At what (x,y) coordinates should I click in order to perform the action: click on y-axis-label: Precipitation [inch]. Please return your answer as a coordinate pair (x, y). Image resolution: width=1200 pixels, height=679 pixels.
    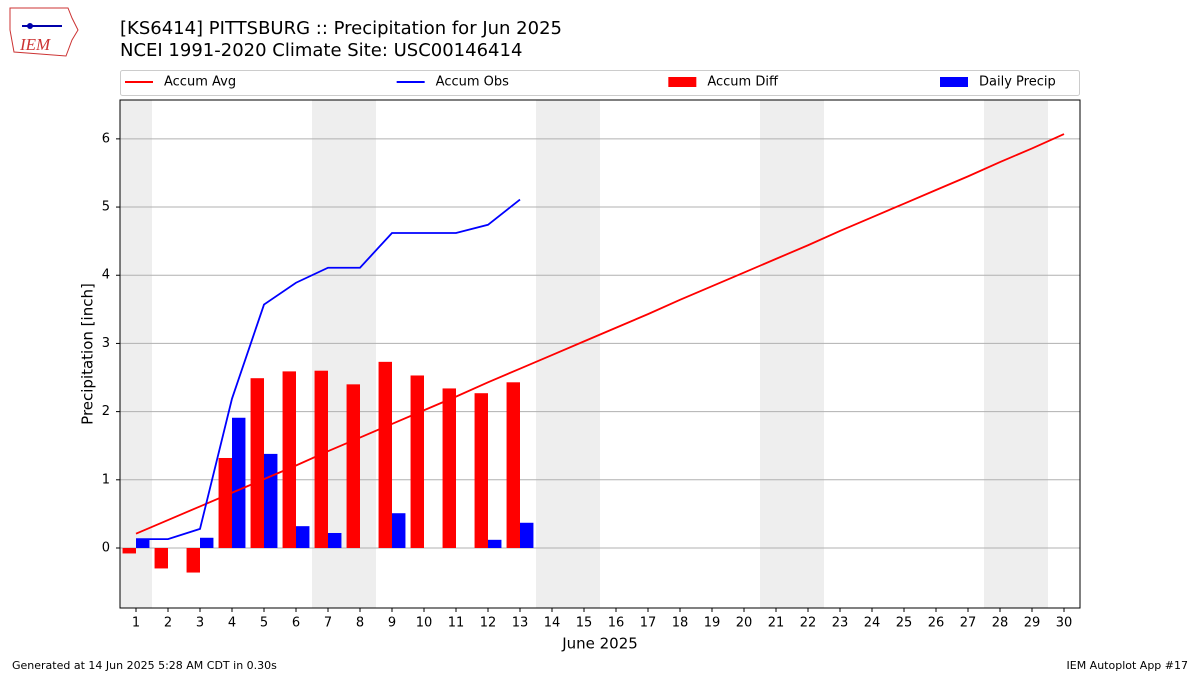
    Looking at the image, I should click on (88, 354).